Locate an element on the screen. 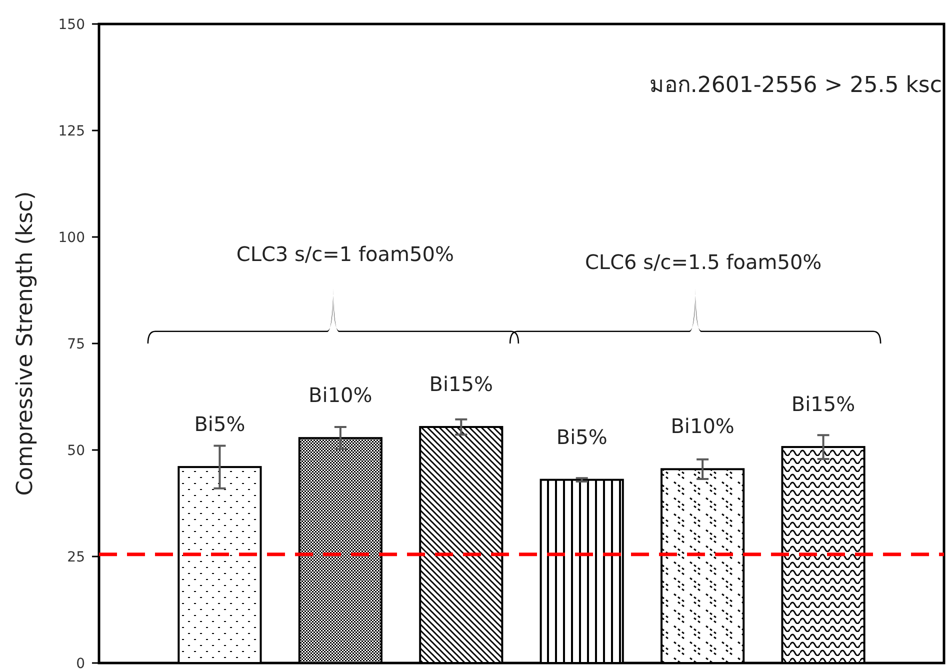 This screenshot has height=669, width=947. y-tick-label: 150 is located at coordinates (71, 25).